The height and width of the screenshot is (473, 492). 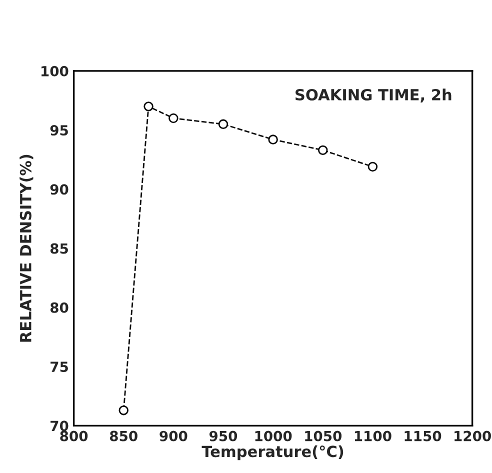 What do you see at coordinates (223, 436) in the screenshot?
I see `x-tick-label: 950` at bounding box center [223, 436].